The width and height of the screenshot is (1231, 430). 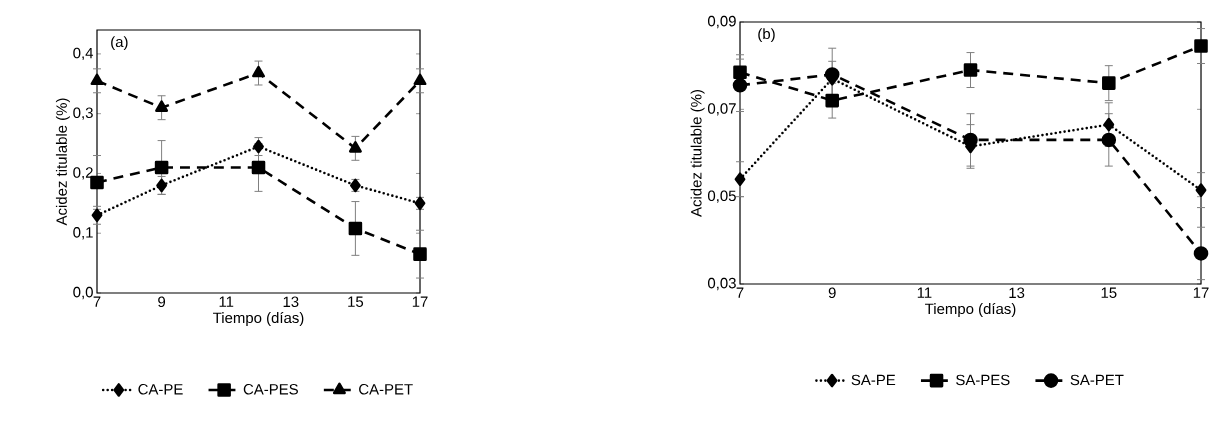 What do you see at coordinates (386, 389) in the screenshot?
I see `legend-label: CA-PET` at bounding box center [386, 389].